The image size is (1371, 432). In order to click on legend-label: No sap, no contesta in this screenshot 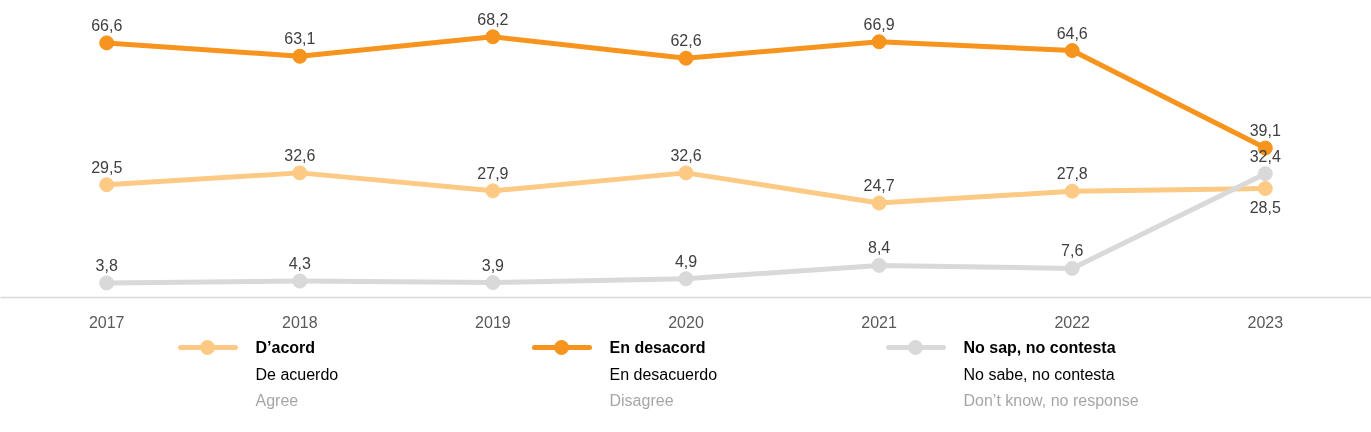, I will do `click(1039, 347)`.